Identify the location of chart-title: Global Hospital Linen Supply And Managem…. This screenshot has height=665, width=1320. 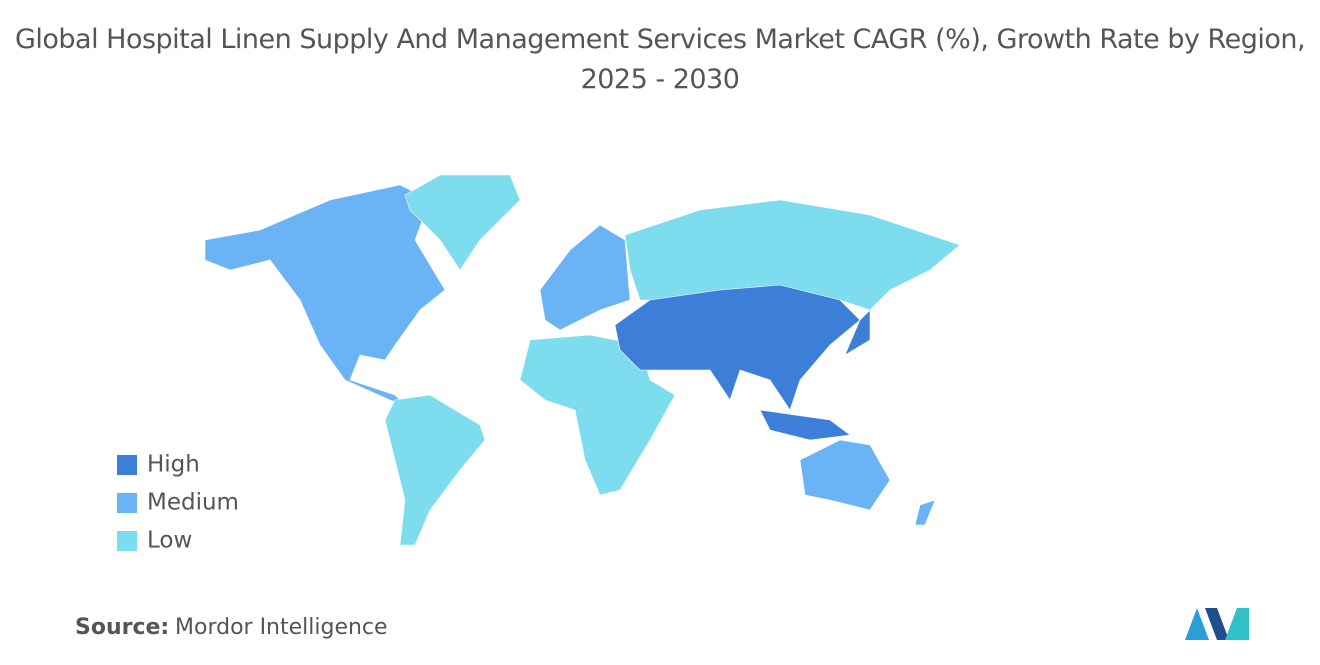
(660, 59).